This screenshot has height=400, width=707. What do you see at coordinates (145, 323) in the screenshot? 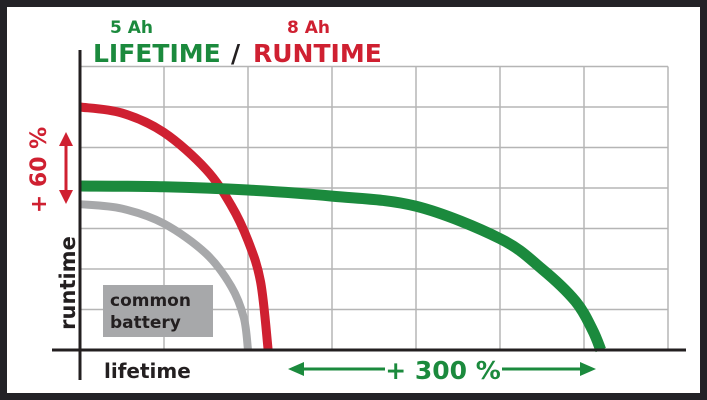
I see `common-battery-line2: battery` at bounding box center [145, 323].